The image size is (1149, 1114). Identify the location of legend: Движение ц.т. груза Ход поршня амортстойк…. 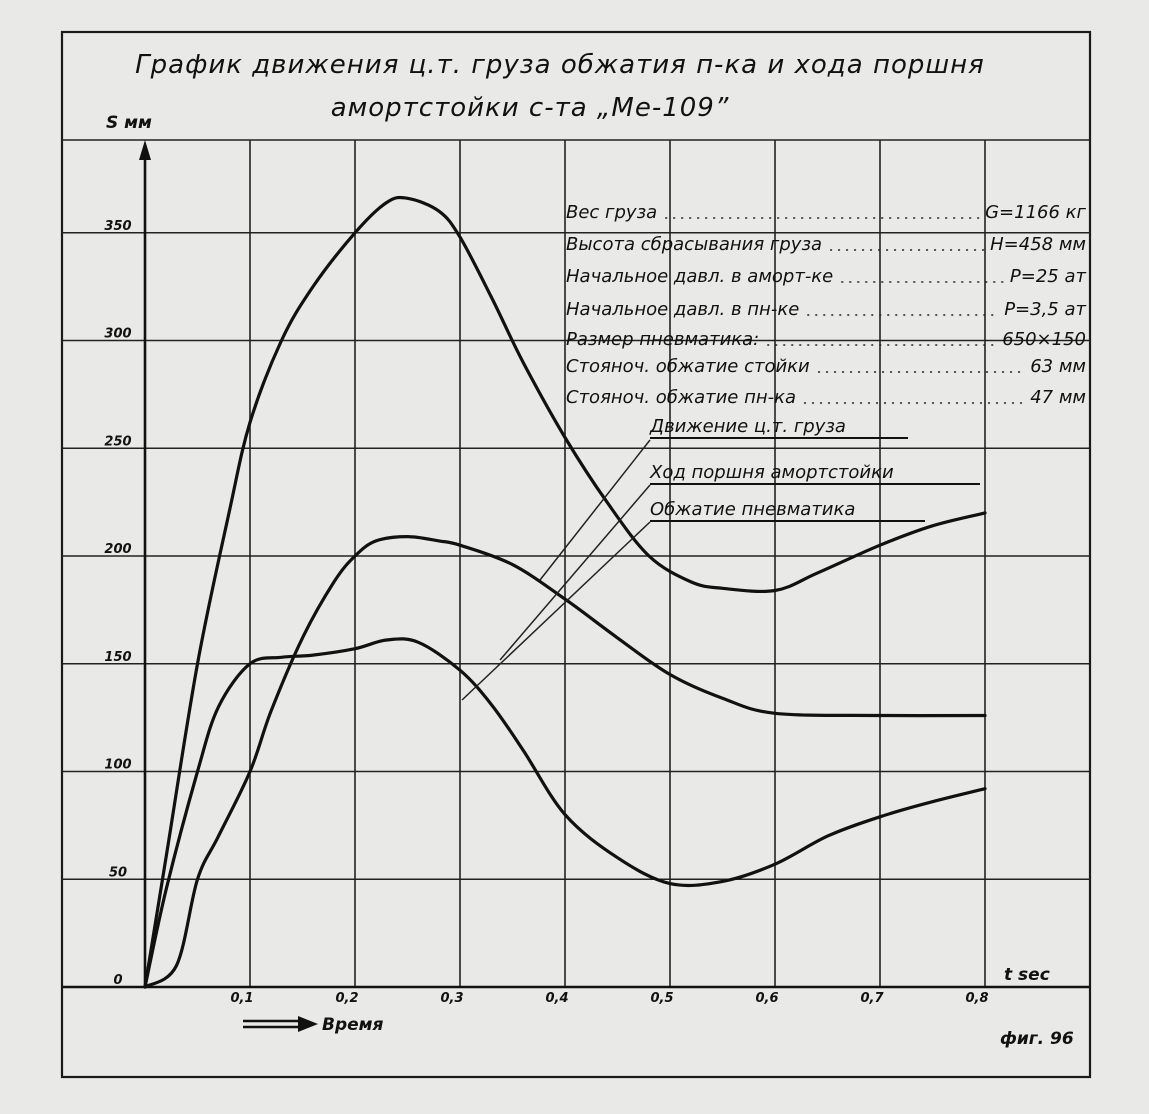
(720, 558).